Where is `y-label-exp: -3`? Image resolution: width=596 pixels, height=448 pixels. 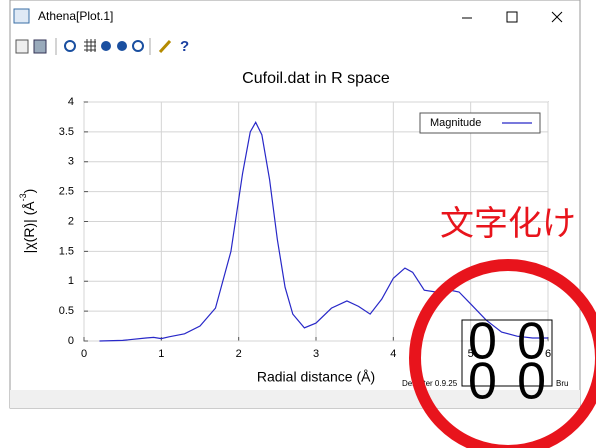 y-label-exp: -3 is located at coordinates (23, 197).